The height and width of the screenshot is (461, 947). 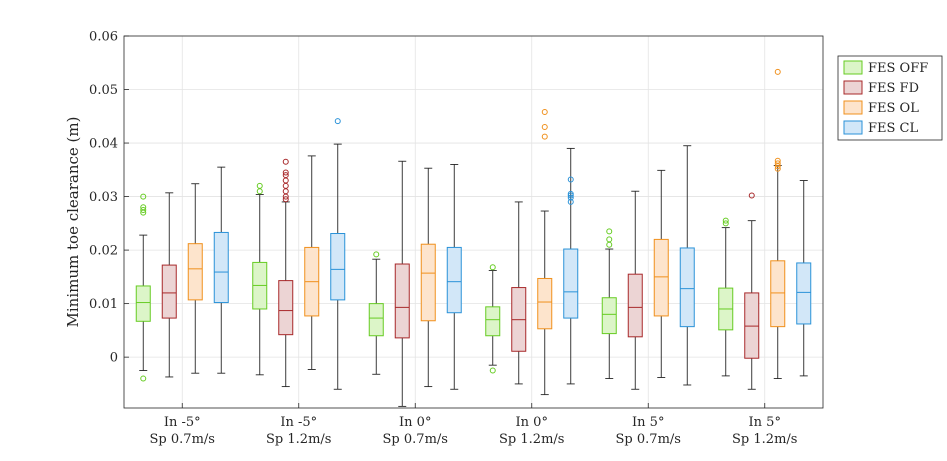 I want to click on y-tick-label: 0.04, so click(x=103, y=144).